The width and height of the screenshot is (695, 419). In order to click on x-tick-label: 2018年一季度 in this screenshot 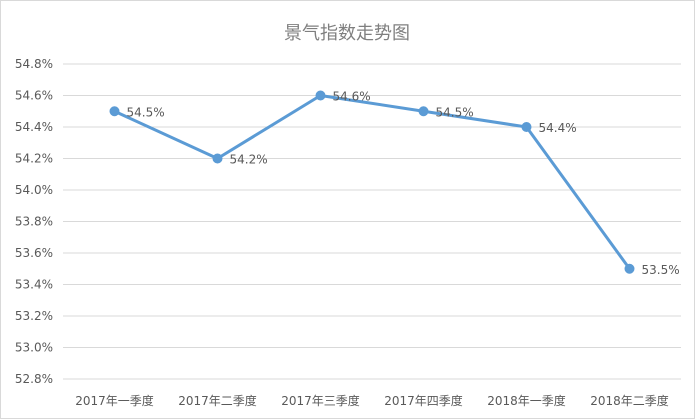, I will do `click(526, 400)`.